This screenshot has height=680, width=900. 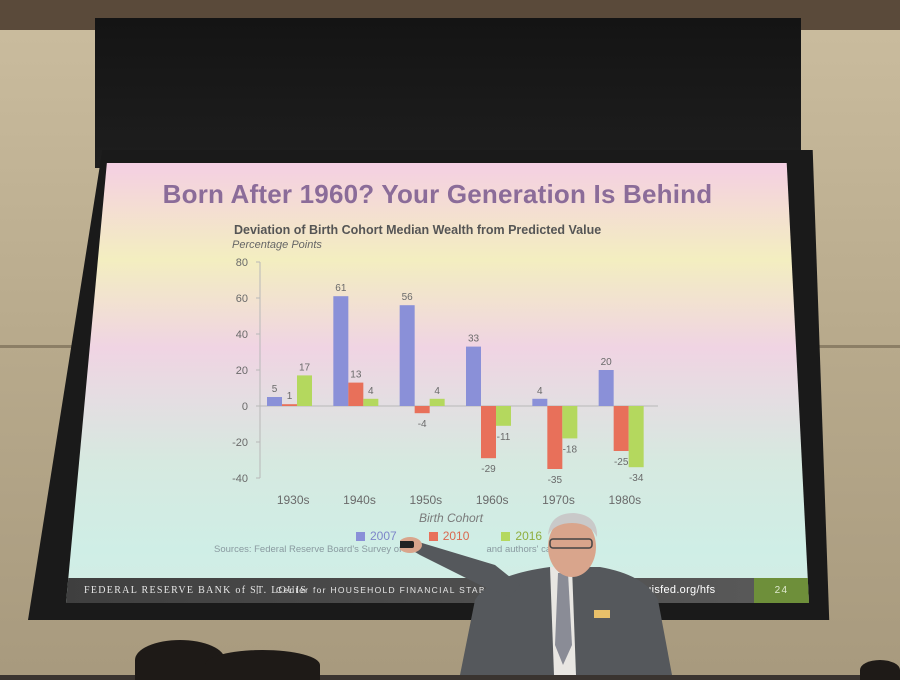 What do you see at coordinates (275, 389) in the screenshot?
I see `data-label-1930s-2007: 5` at bounding box center [275, 389].